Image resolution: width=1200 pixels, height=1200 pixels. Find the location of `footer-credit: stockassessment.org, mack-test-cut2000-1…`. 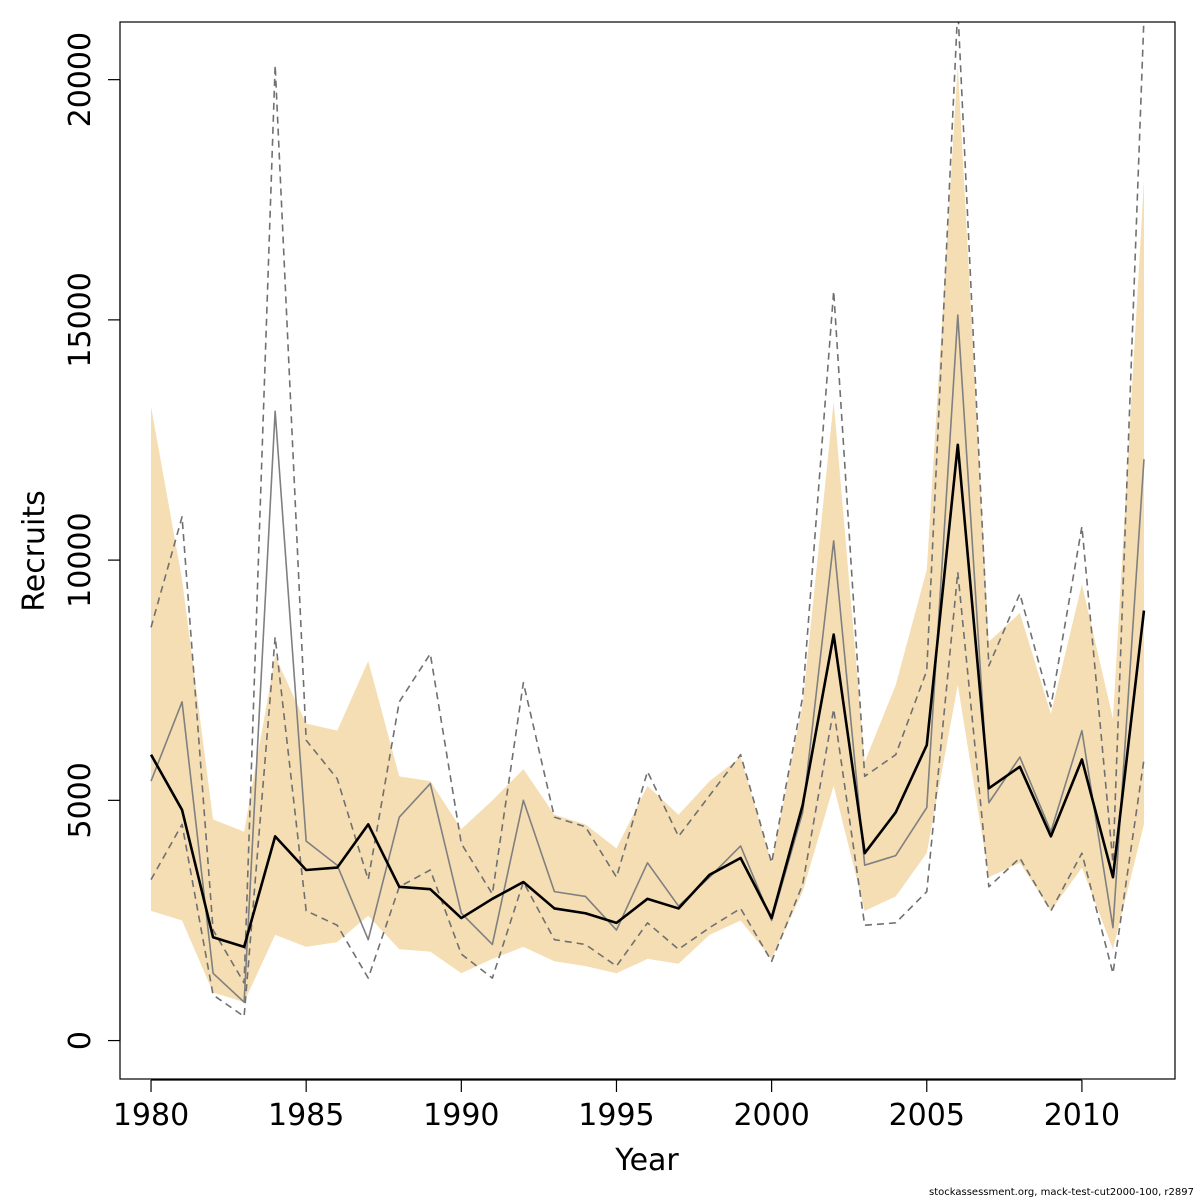

footer-credit: stockassessment.org, mack-test-cut2000-1… is located at coordinates (1061, 1192).